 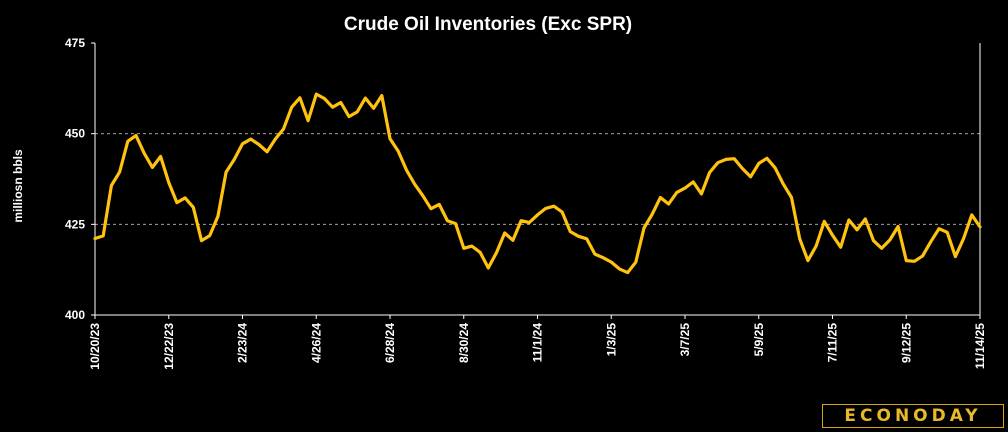 I want to click on x-tick-label: 4/26/24, so click(x=316, y=343).